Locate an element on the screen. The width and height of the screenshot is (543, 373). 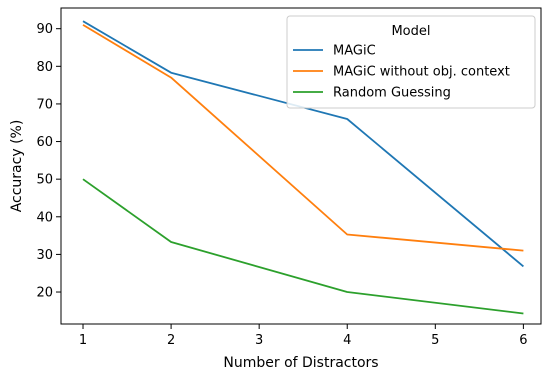
y-axis: 20 30 40 50 60 70 80 90 is located at coordinates (48, 161).